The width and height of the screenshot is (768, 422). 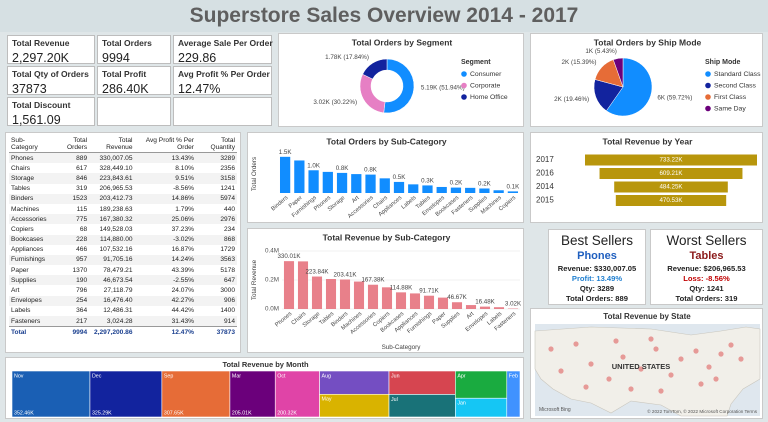 I want to click on table-cell: 1729, so click(x=227, y=250).